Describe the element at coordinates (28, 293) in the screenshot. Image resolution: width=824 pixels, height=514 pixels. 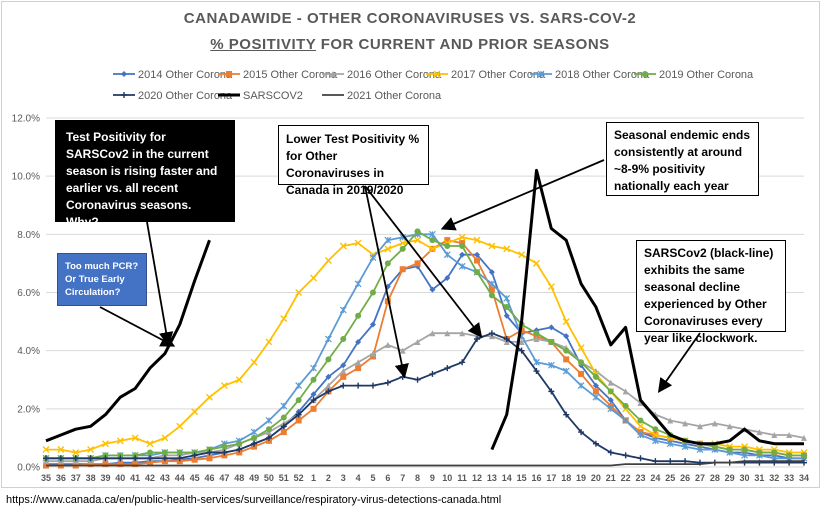
I see `y-tick-label: 6.0%` at that location.